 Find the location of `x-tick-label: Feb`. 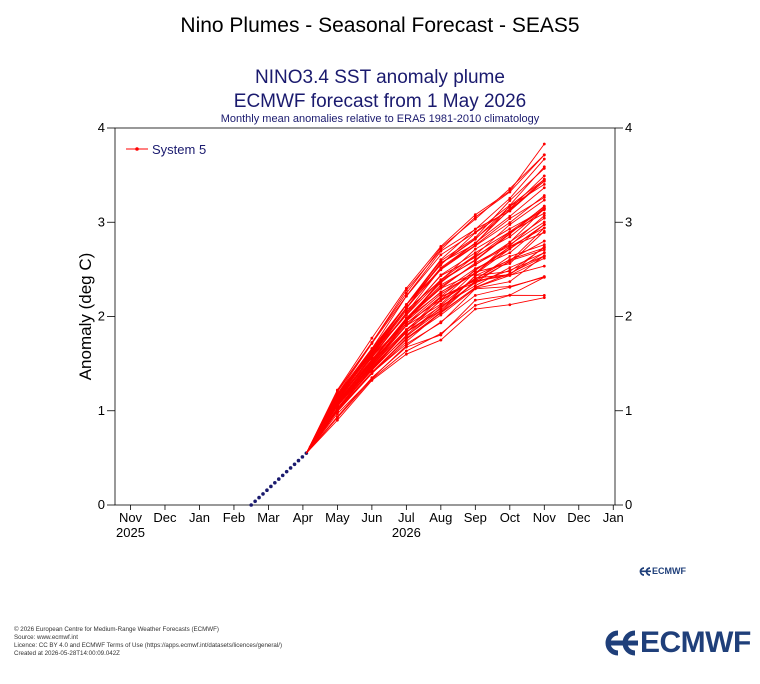

x-tick-label: Feb is located at coordinates (234, 517).